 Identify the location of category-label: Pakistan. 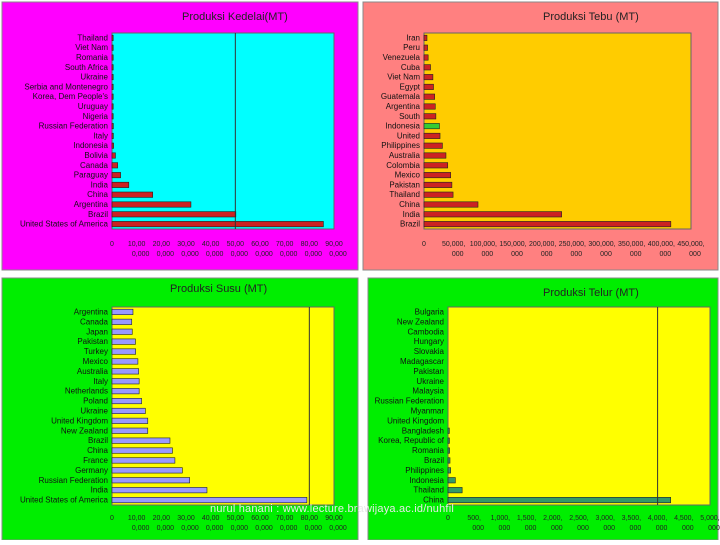
(428, 371).